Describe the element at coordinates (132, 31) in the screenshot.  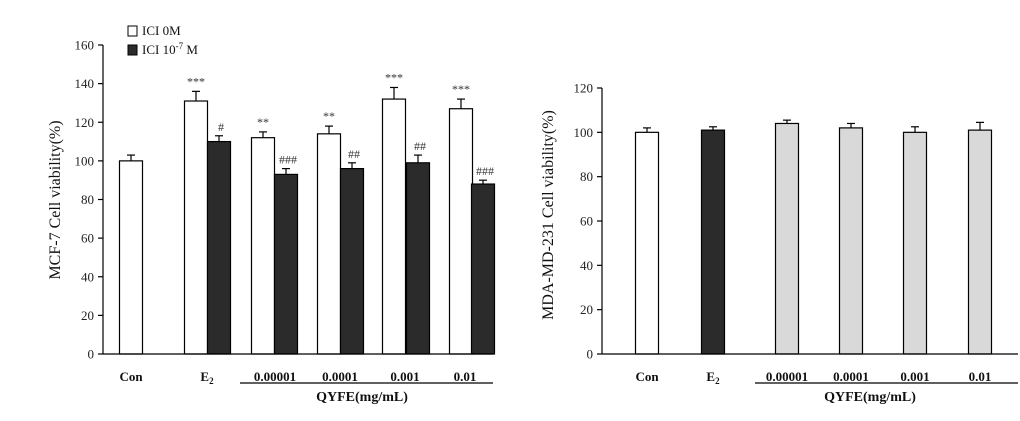
I see `legend-swatch-base` at that location.